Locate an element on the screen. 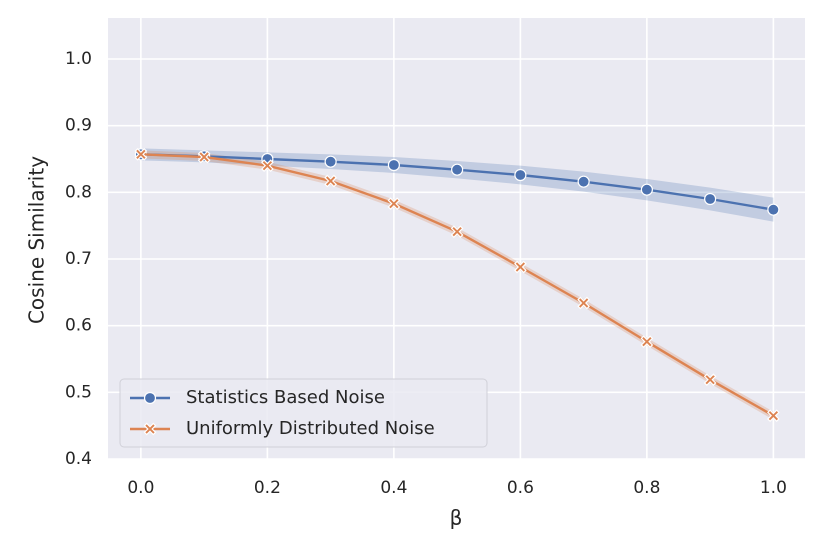  y-axis-label: Cosine Similarity is located at coordinates (37, 240).